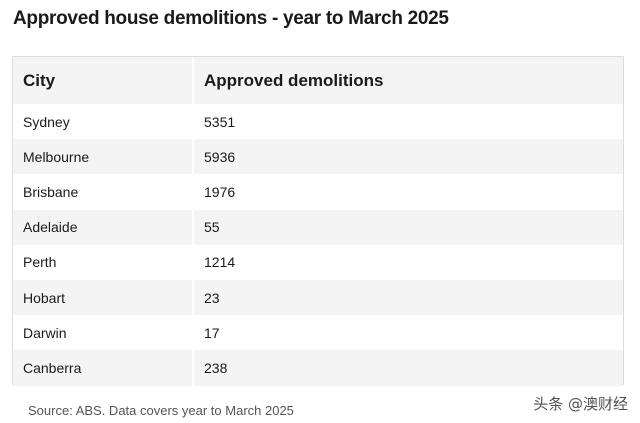 The width and height of the screenshot is (640, 423). What do you see at coordinates (318, 262) in the screenshot?
I see `table-row: Perth 1214` at bounding box center [318, 262].